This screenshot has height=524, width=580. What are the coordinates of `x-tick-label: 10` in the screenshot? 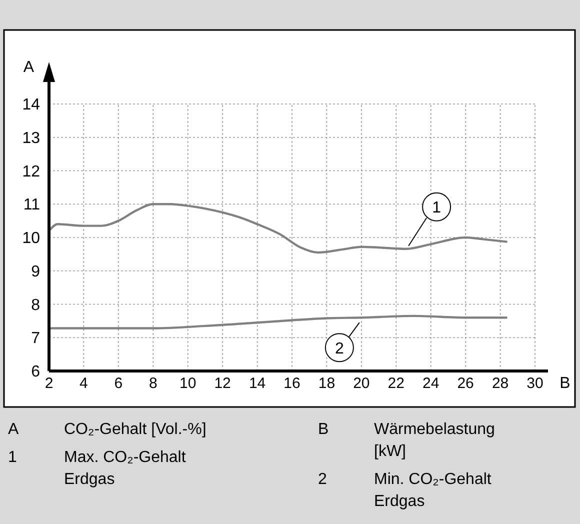 It's located at (188, 383).